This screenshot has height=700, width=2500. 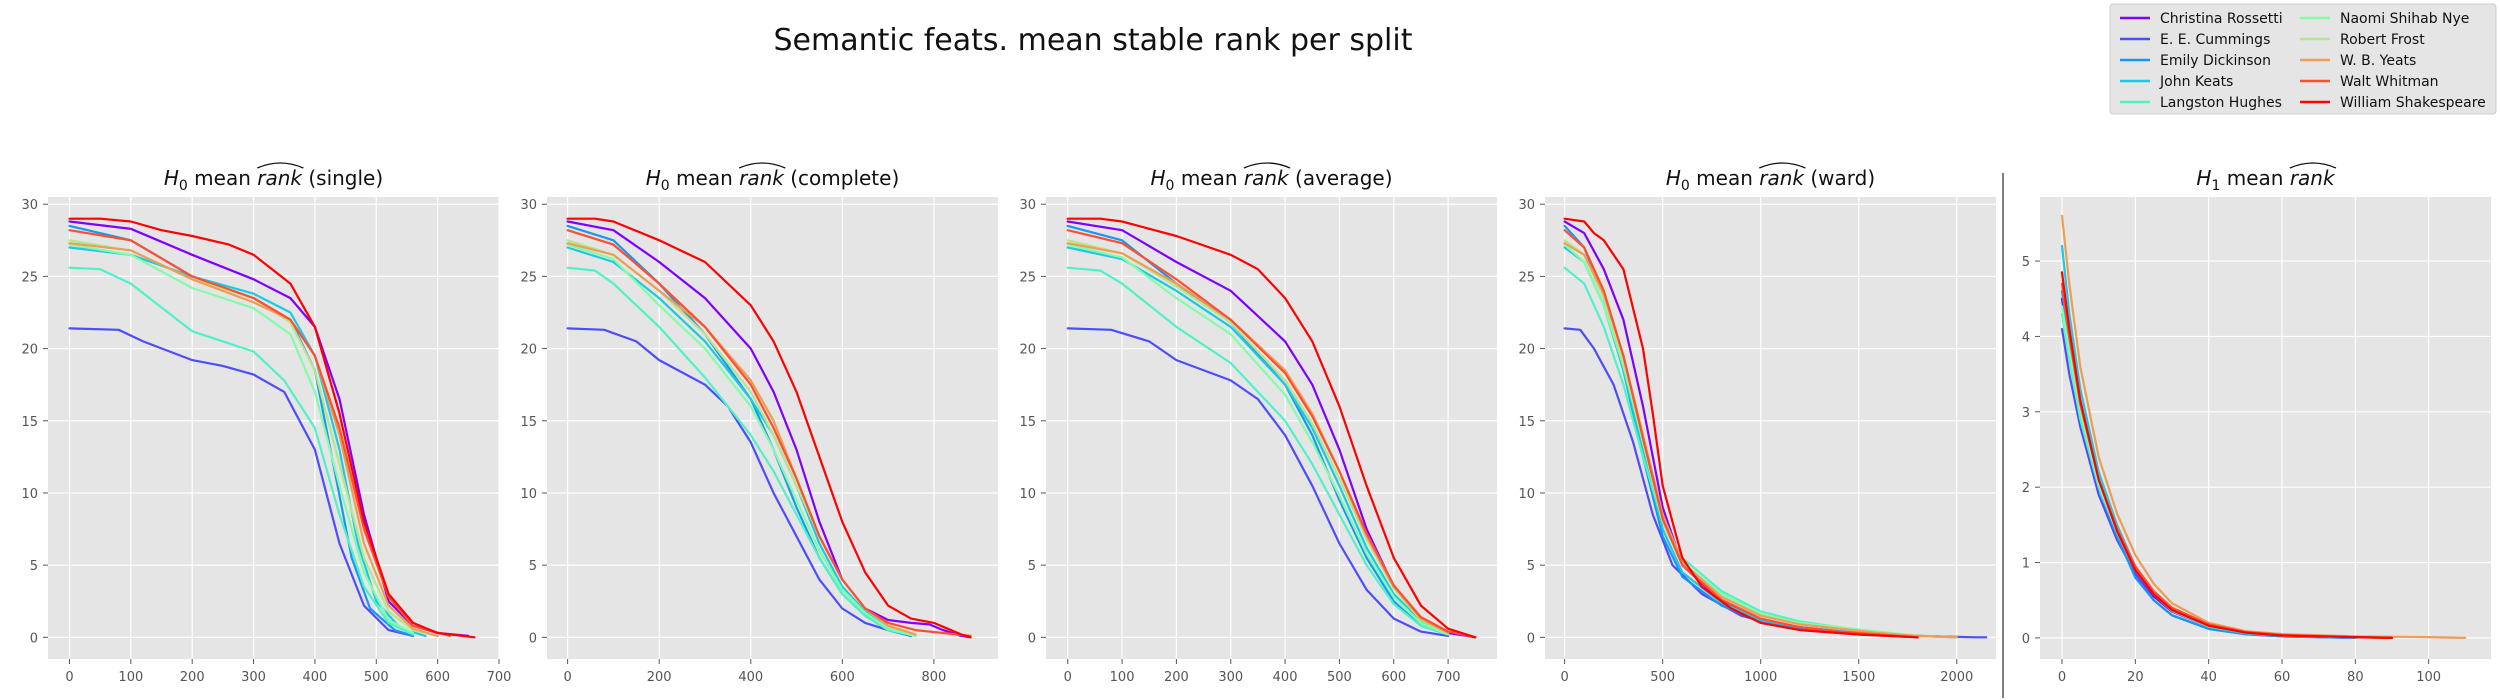 I want to click on title-suffix: (single), so click(x=342, y=178).